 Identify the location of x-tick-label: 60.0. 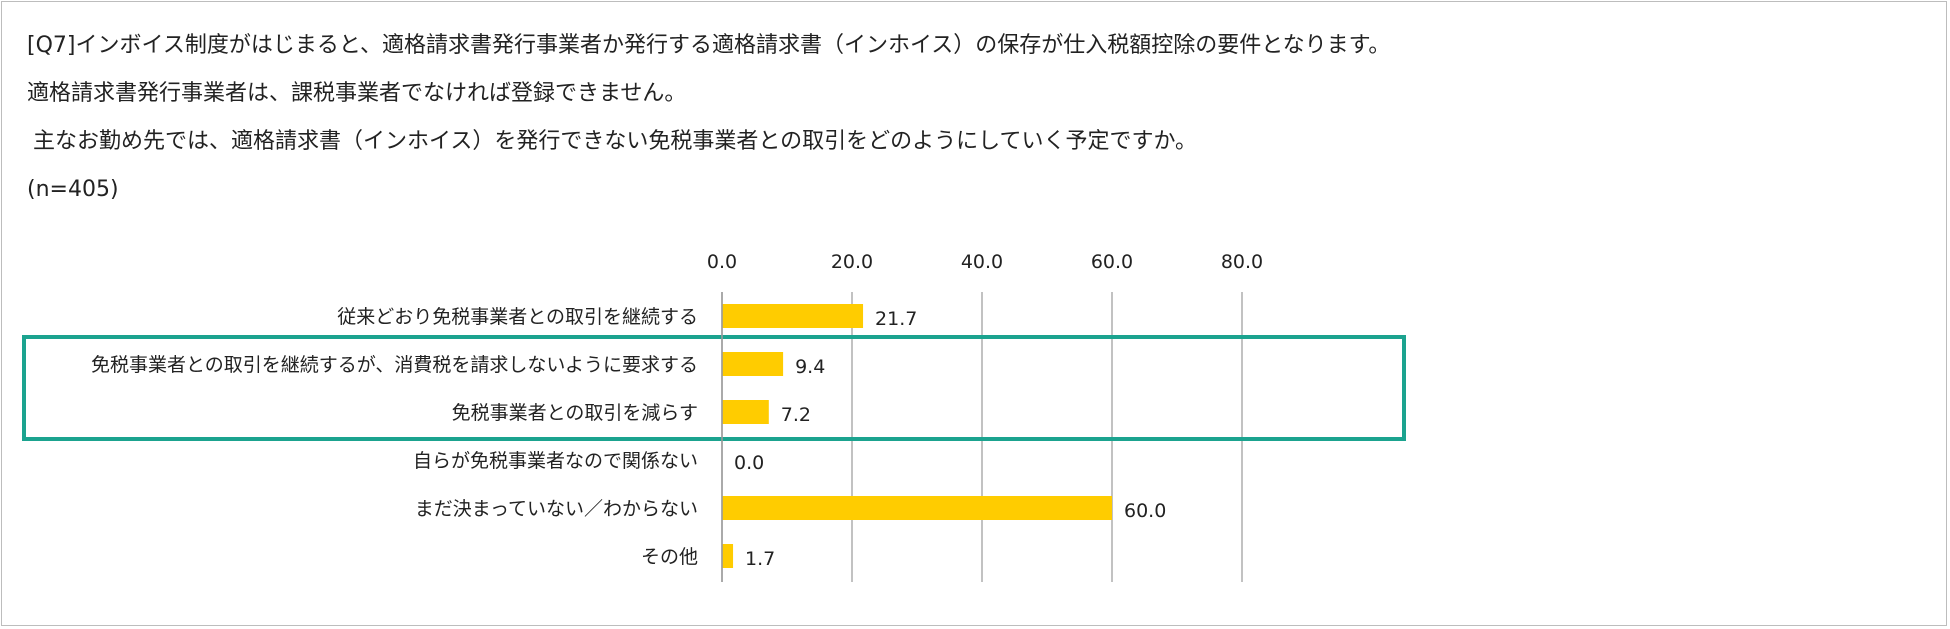
(1112, 262).